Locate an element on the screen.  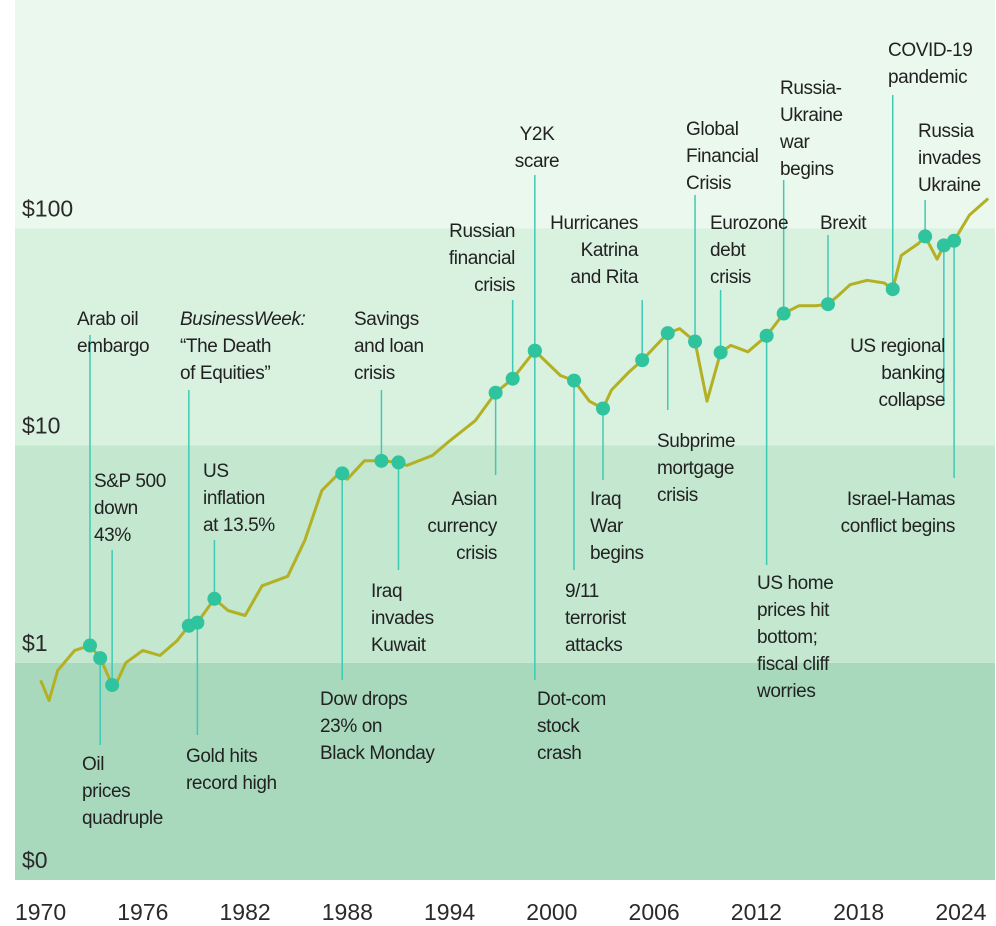
event-label: terrorist is located at coordinates (596, 618).